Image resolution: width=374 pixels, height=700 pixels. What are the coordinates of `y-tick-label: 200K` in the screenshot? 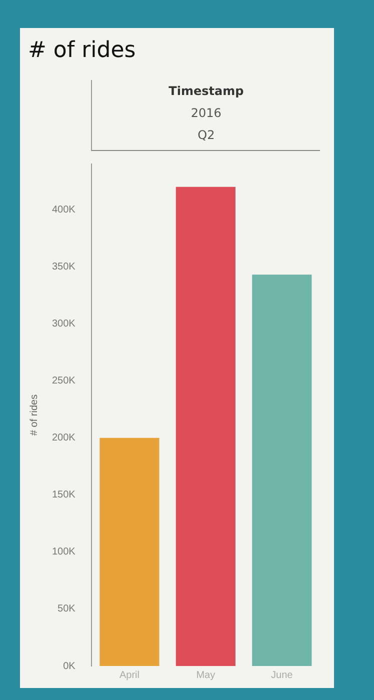 It's located at (64, 438).